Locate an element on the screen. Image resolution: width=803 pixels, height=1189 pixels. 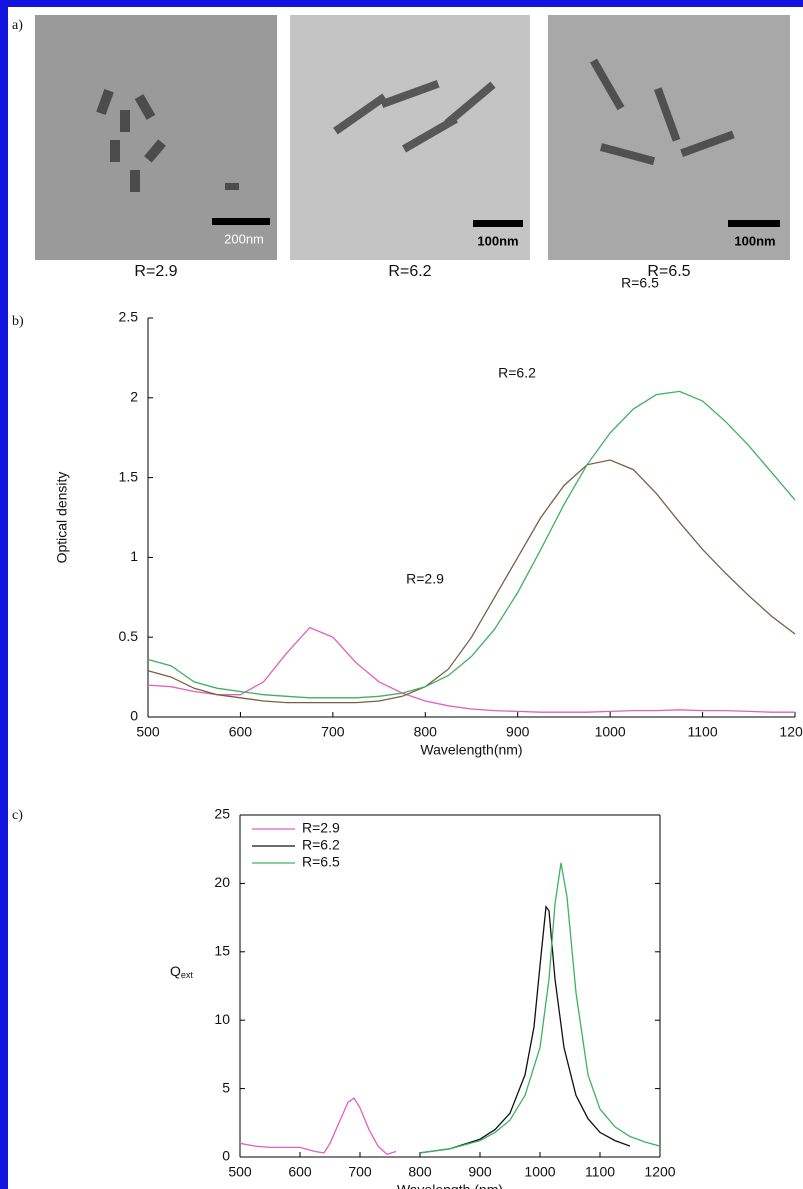
annotation: R=2.9 is located at coordinates (425, 579).